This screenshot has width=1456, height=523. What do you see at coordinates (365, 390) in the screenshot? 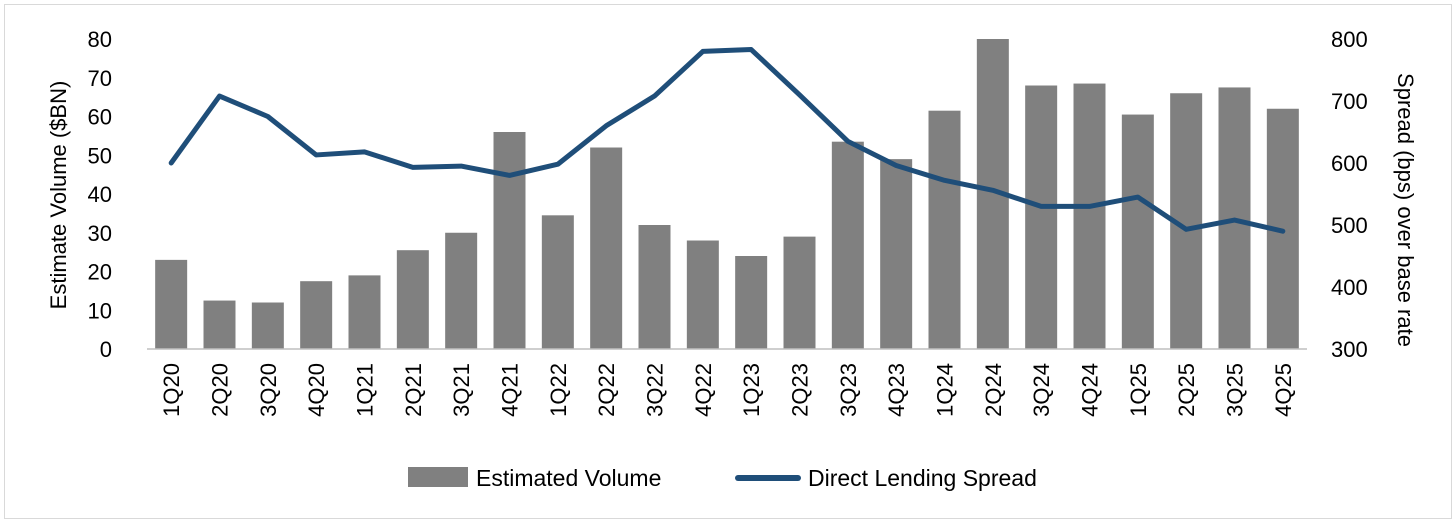
I see `x-tick-label-1Q21: 1Q21` at bounding box center [365, 390].